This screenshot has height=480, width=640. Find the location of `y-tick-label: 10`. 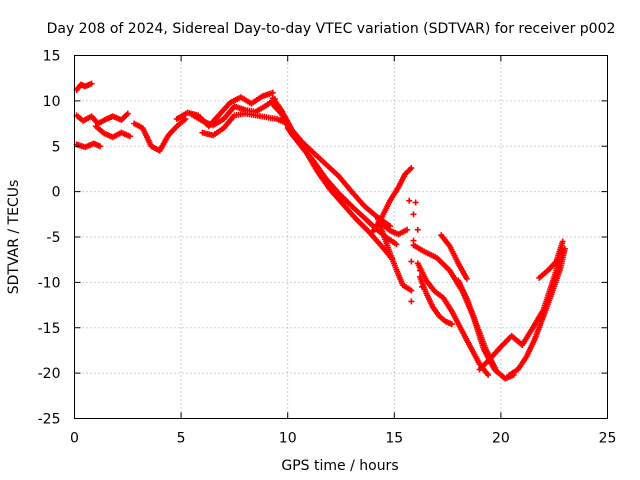

y-tick-label: 10 is located at coordinates (52, 102).